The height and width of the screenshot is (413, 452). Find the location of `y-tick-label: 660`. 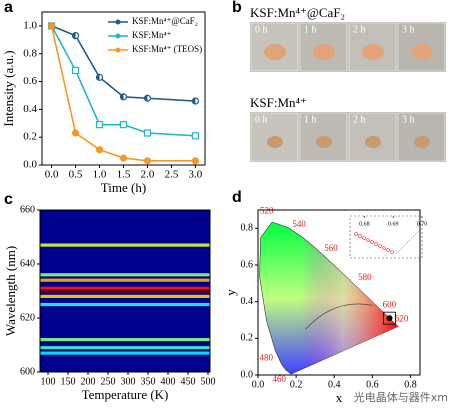

y-tick-label: 660 is located at coordinates (27, 209).